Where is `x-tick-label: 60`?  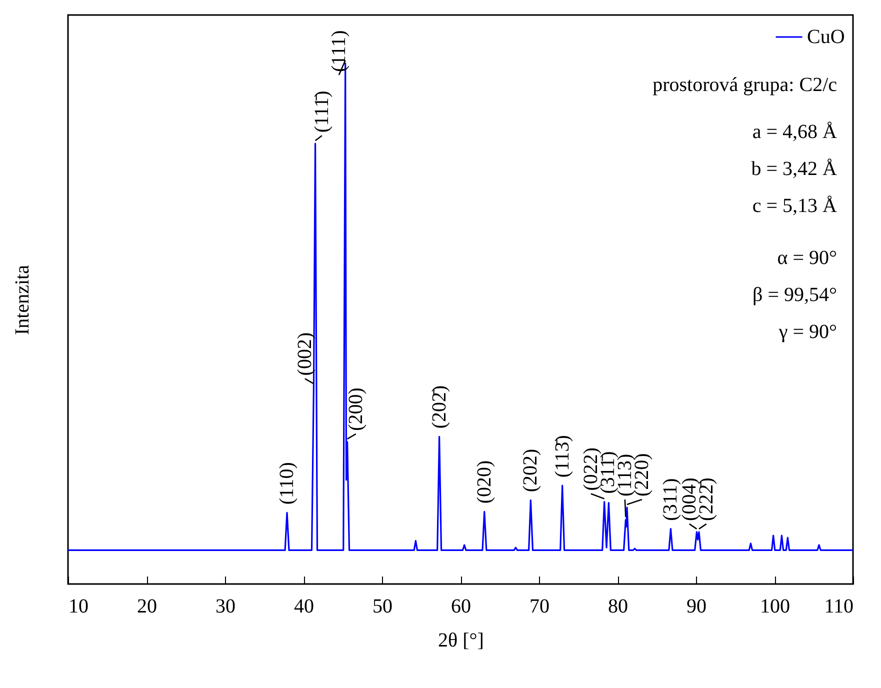
x-tick-label: 60 is located at coordinates (461, 607).